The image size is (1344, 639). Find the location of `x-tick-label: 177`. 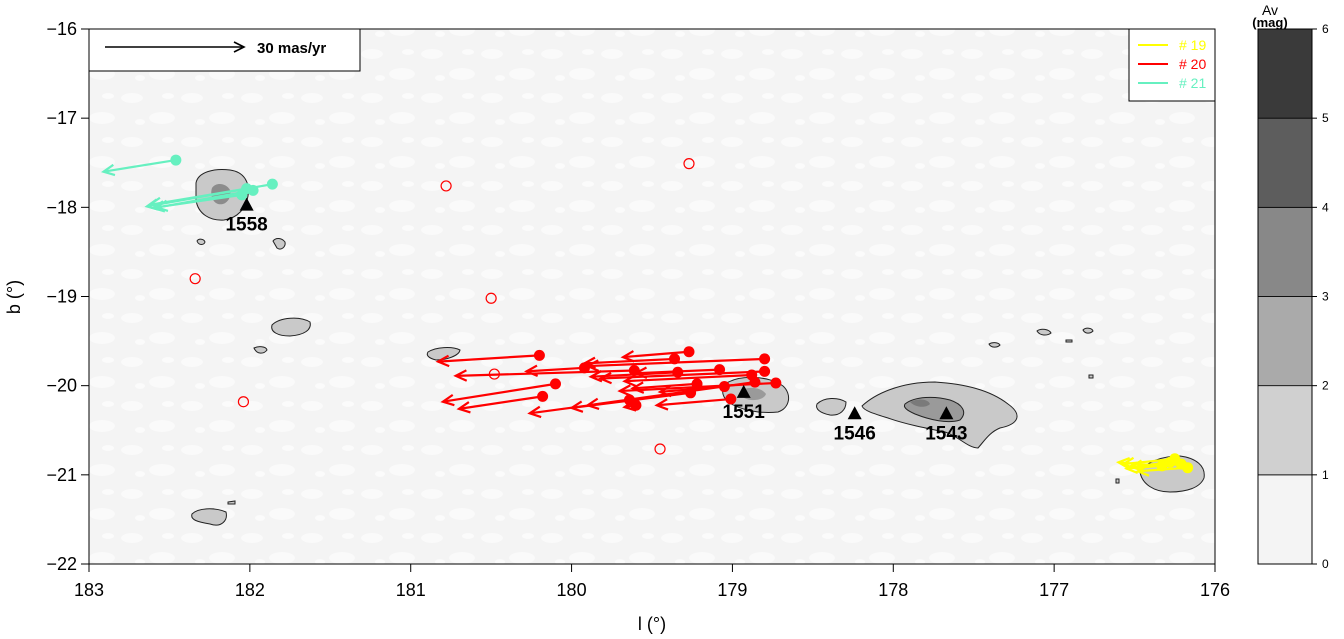

x-tick-label: 177 is located at coordinates (1054, 590).